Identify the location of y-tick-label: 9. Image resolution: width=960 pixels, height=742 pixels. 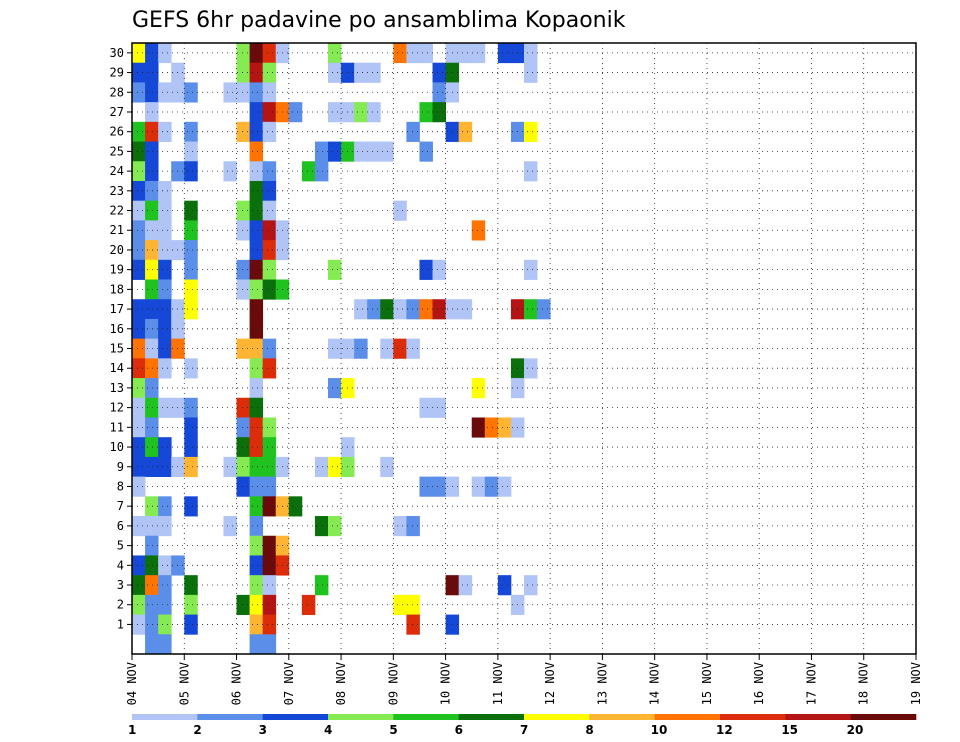
(120, 467).